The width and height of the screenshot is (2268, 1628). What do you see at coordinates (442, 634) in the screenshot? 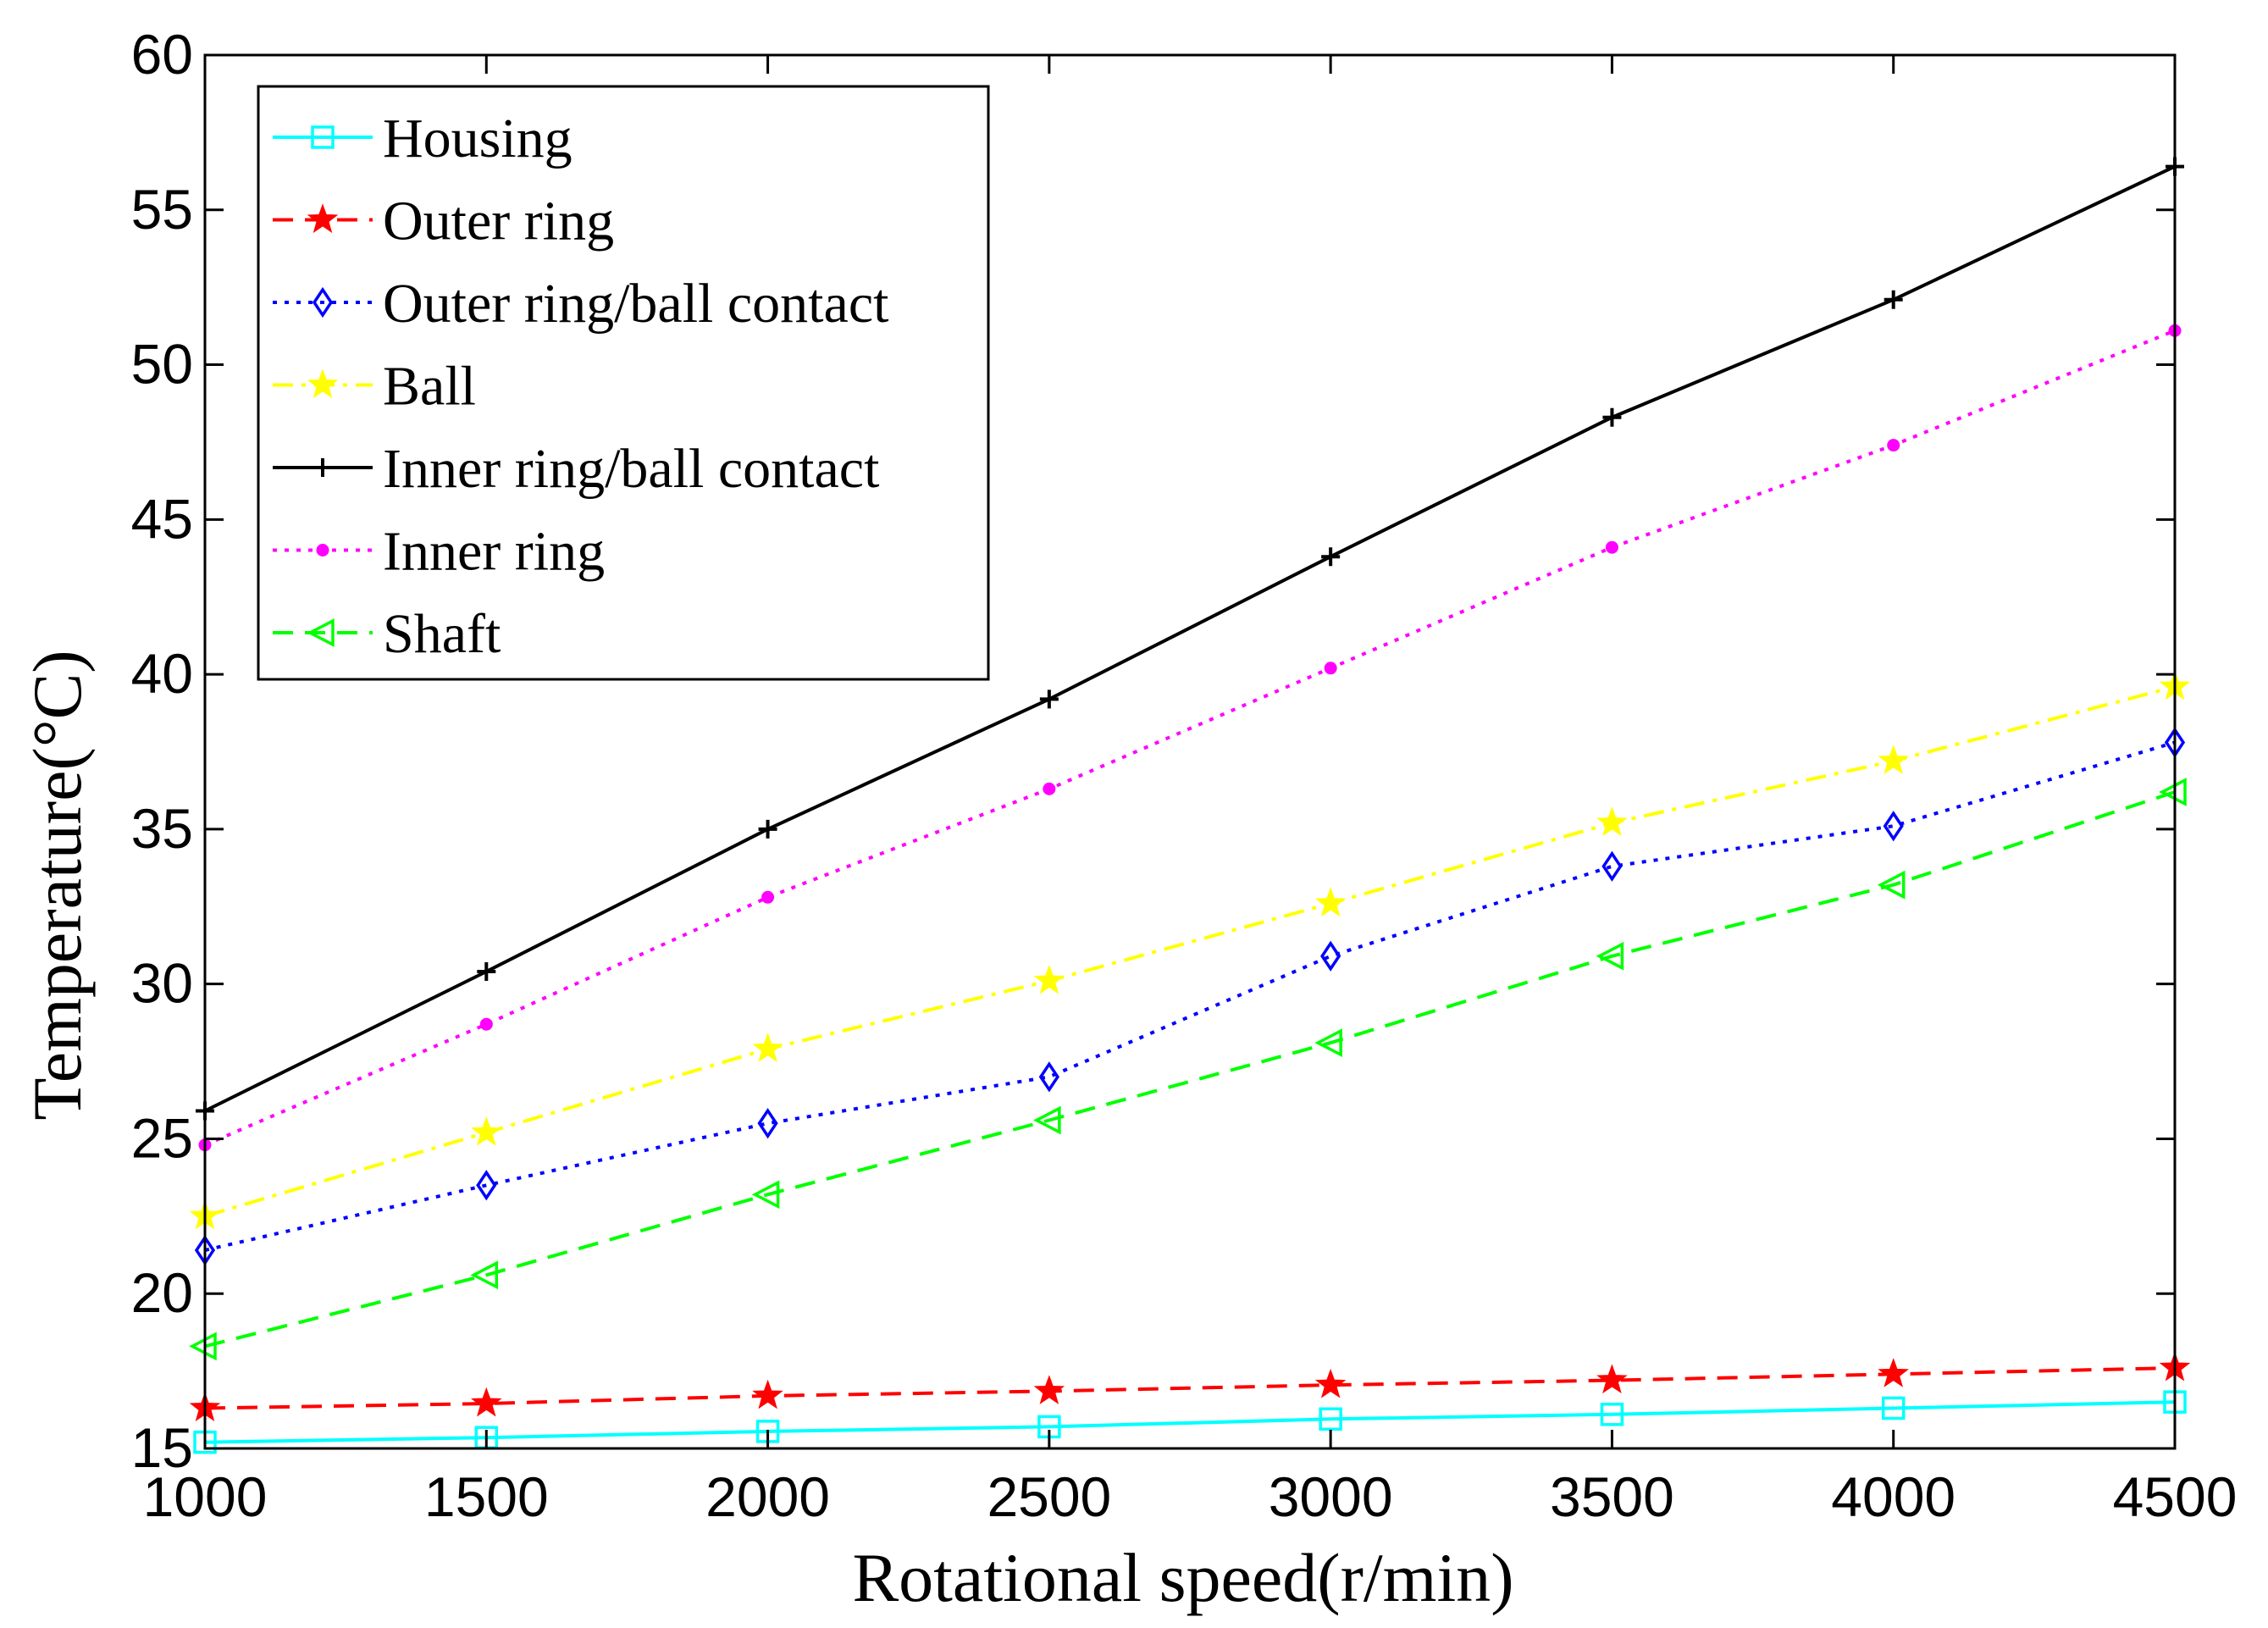
I see `legend-label-shaft: Shaft` at bounding box center [442, 634].